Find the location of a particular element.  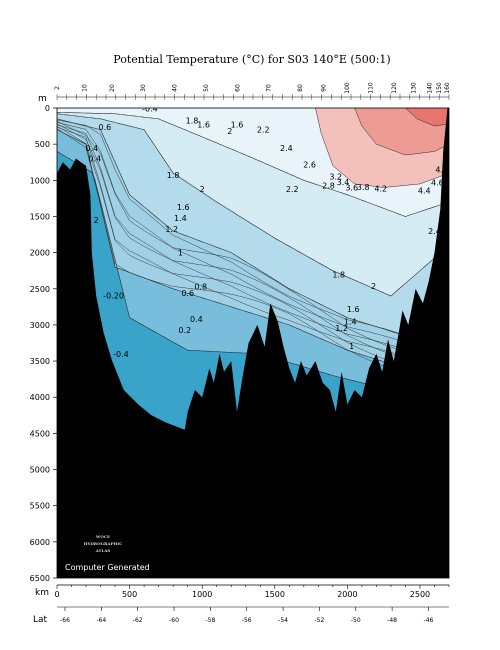

contour-label: 0.2 is located at coordinates (184, 330).